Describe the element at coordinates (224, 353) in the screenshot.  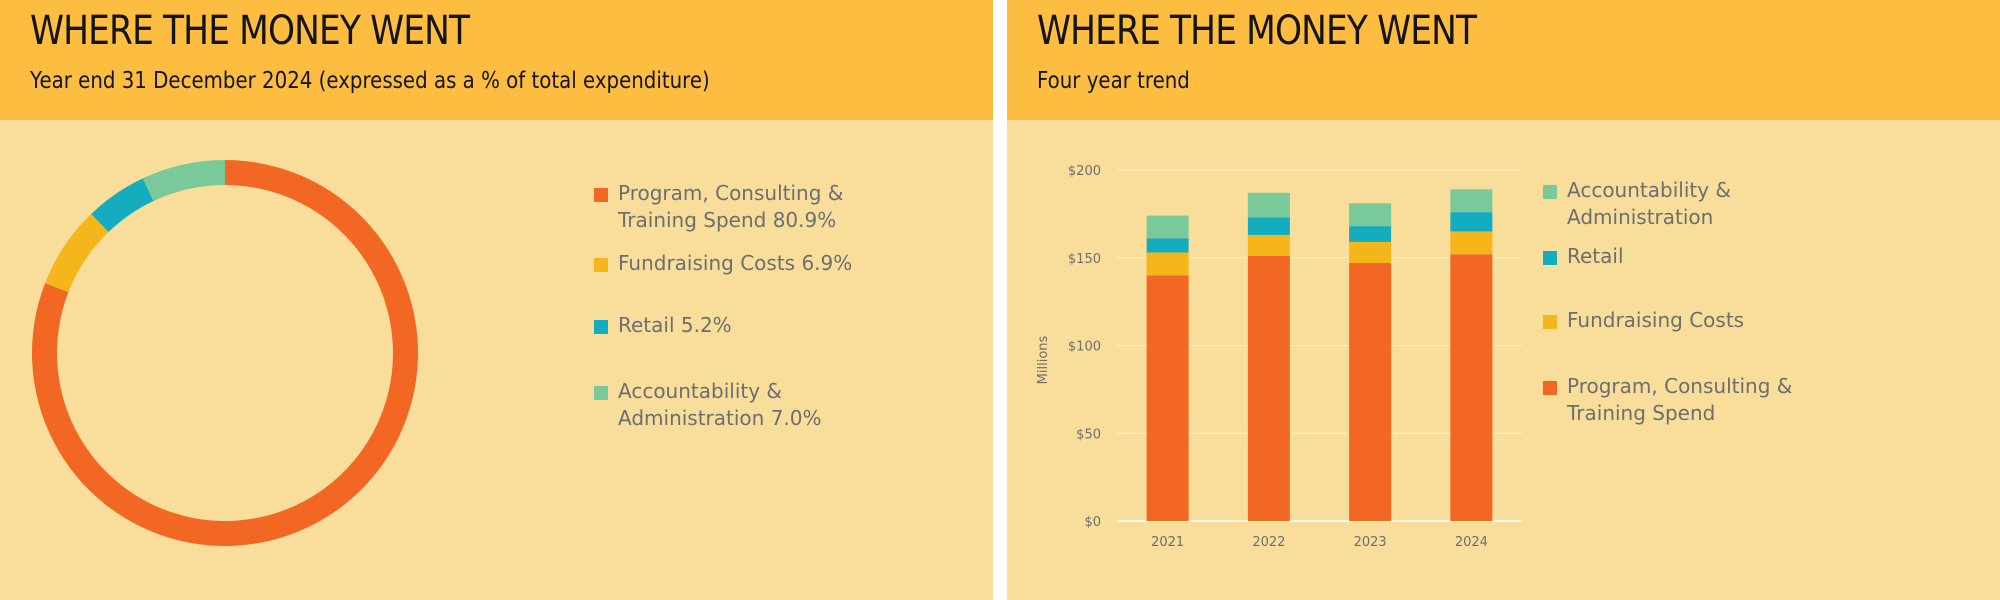
I see `donut-chart` at that location.